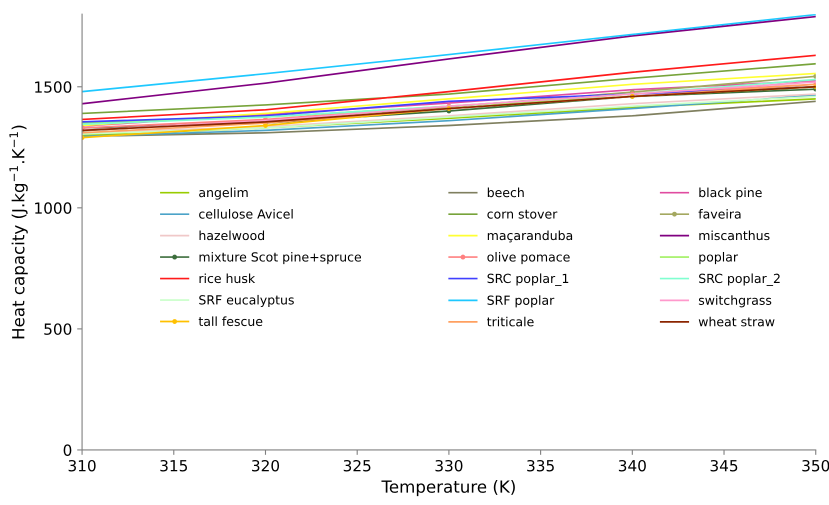  What do you see at coordinates (739, 279) in the screenshot?
I see `legend-label: SRC poplar_2` at bounding box center [739, 279].